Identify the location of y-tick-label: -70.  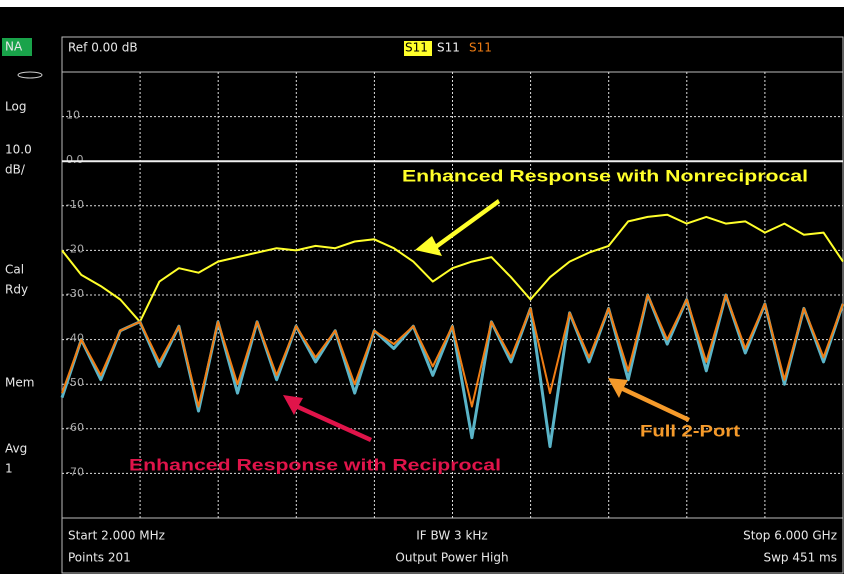
(75, 471).